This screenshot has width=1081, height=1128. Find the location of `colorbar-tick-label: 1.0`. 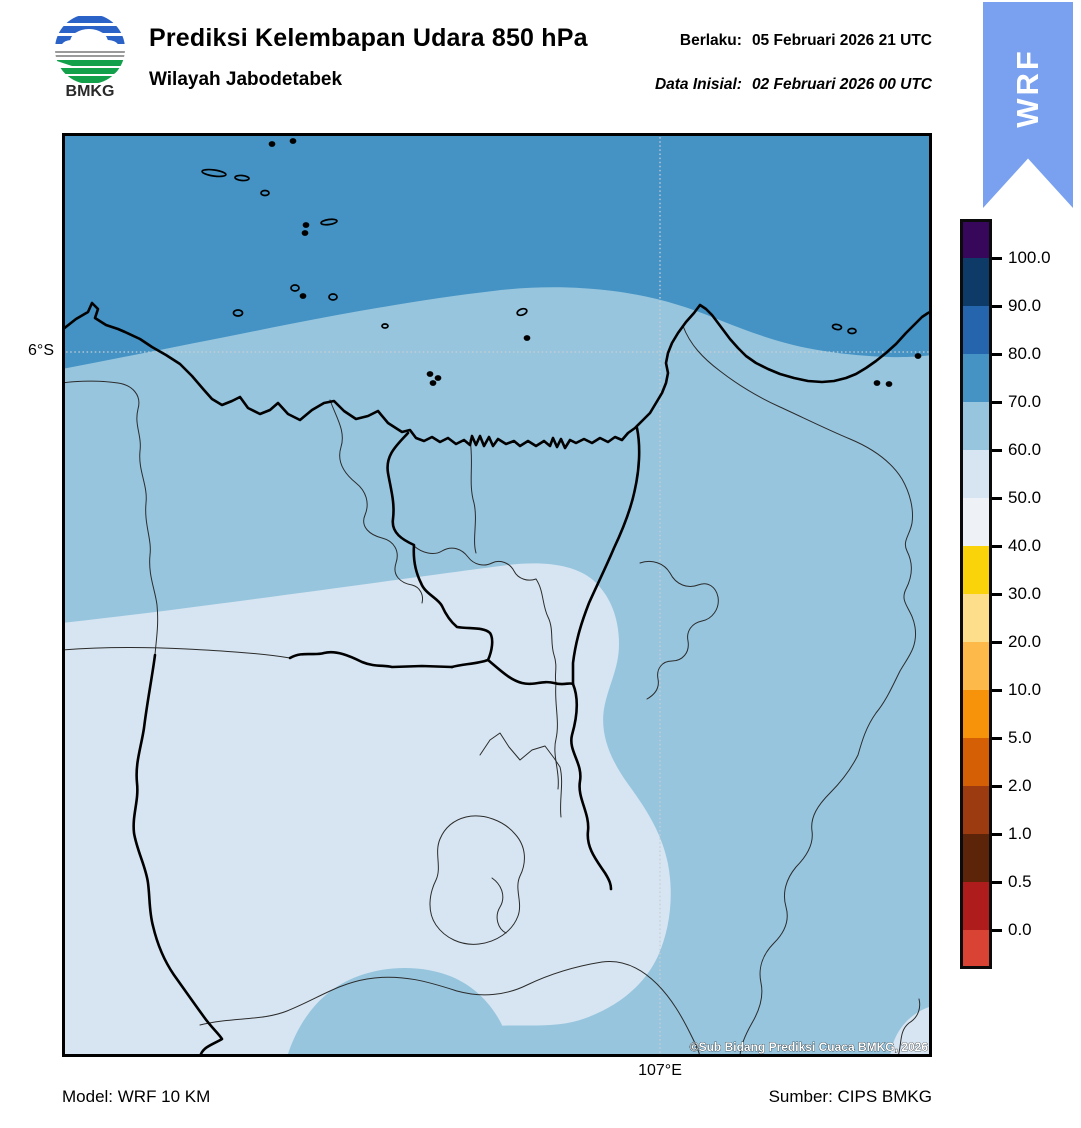

colorbar-tick-label: 1.0 is located at coordinates (1020, 833).